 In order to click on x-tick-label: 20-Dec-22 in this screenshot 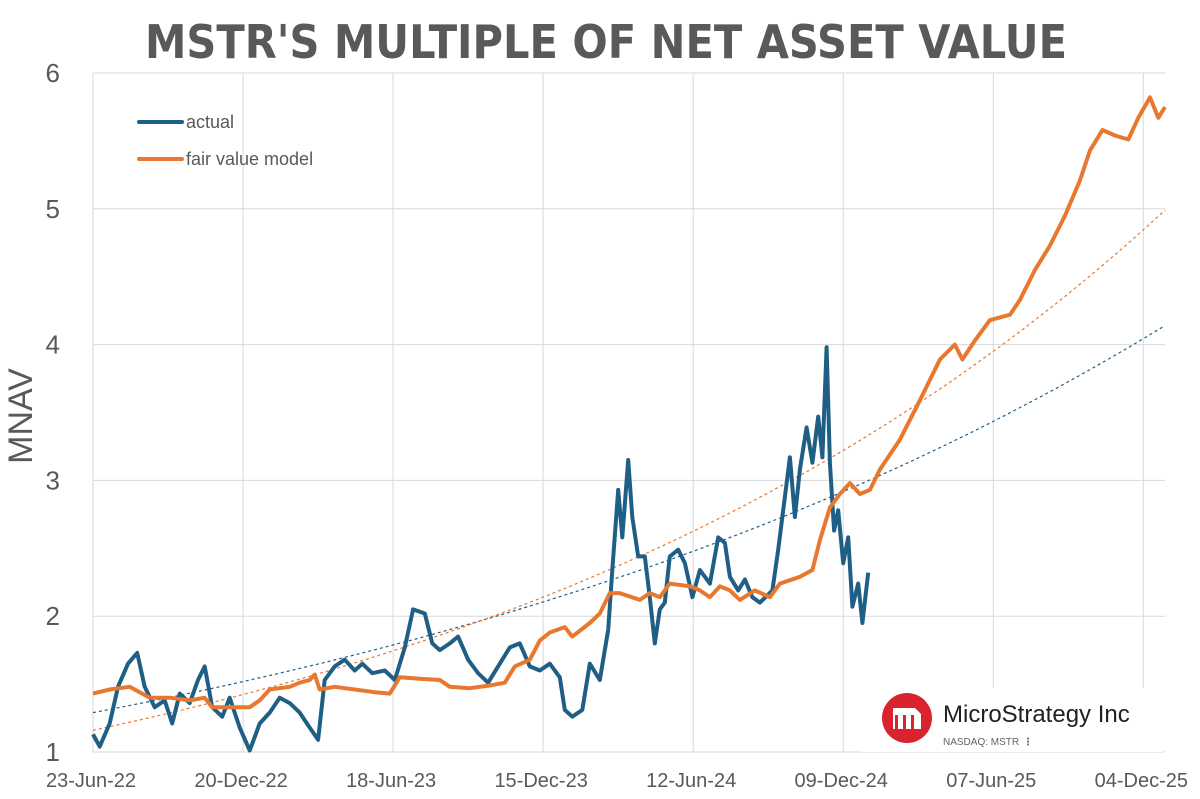, I will do `click(240, 781)`.